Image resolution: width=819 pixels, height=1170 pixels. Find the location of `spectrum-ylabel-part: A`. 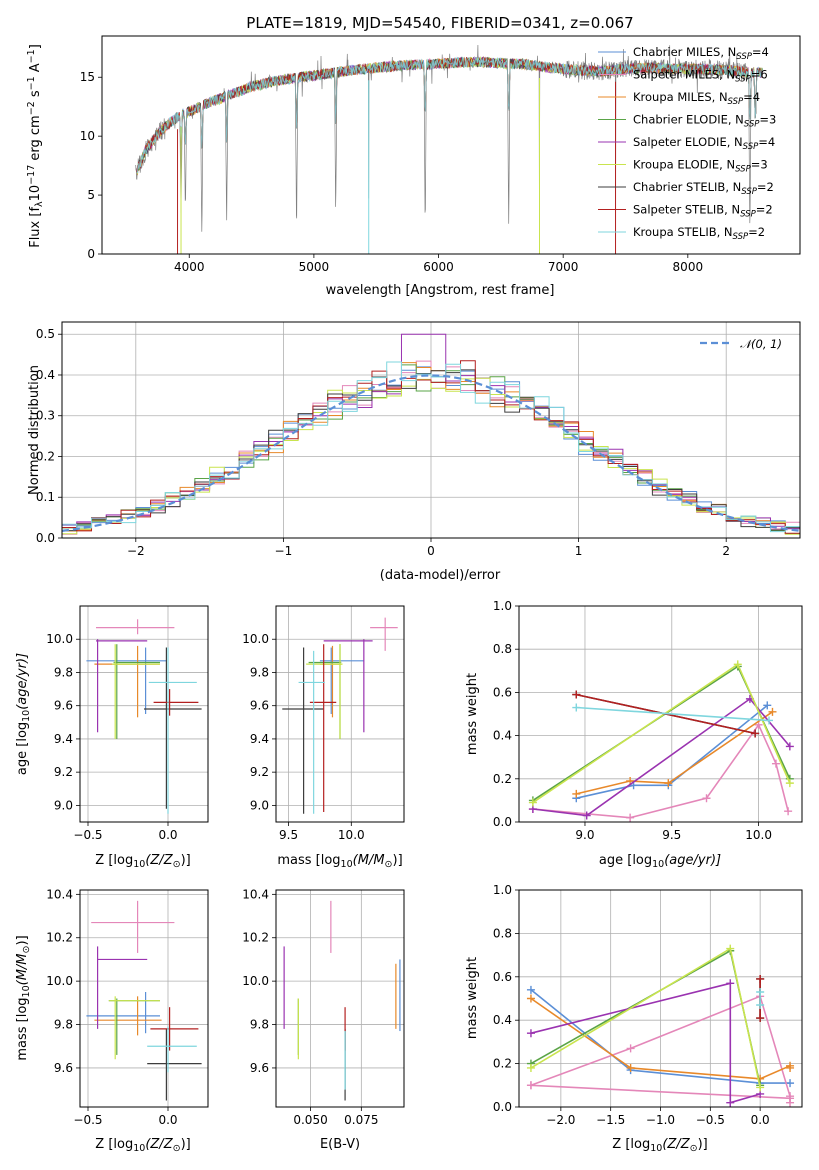

spectrum-ylabel-part: A is located at coordinates (35, 69).